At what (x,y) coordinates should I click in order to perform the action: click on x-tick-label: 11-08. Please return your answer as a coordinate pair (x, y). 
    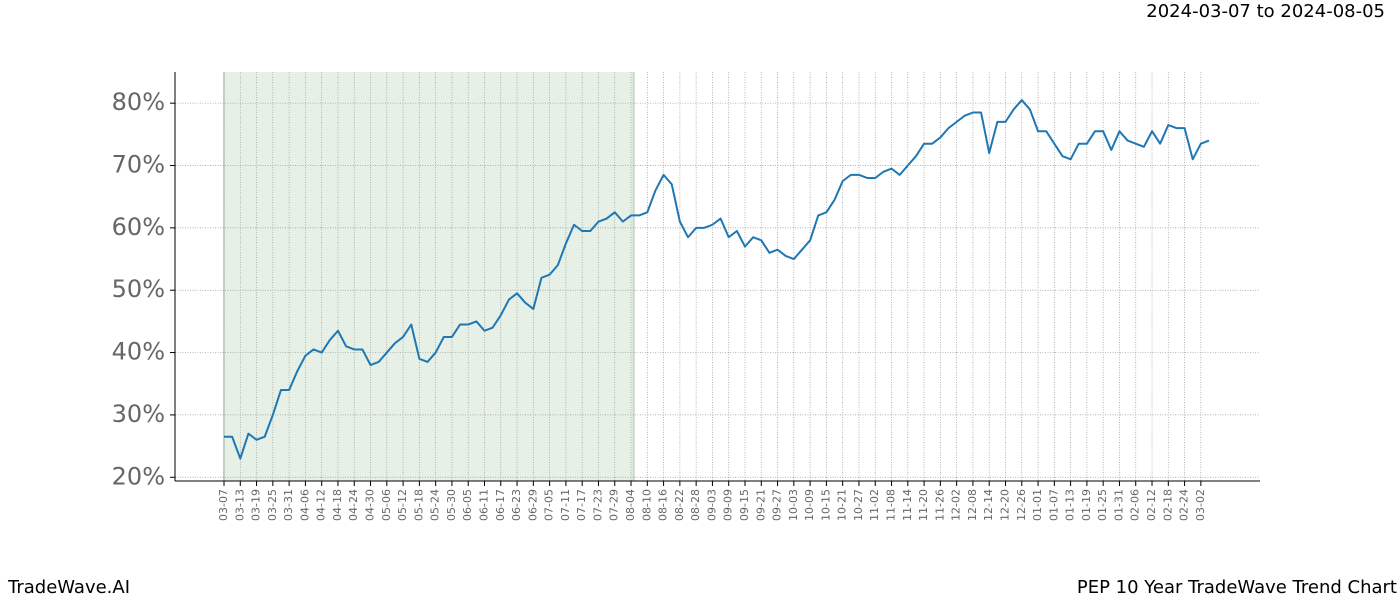
    Looking at the image, I should click on (891, 505).